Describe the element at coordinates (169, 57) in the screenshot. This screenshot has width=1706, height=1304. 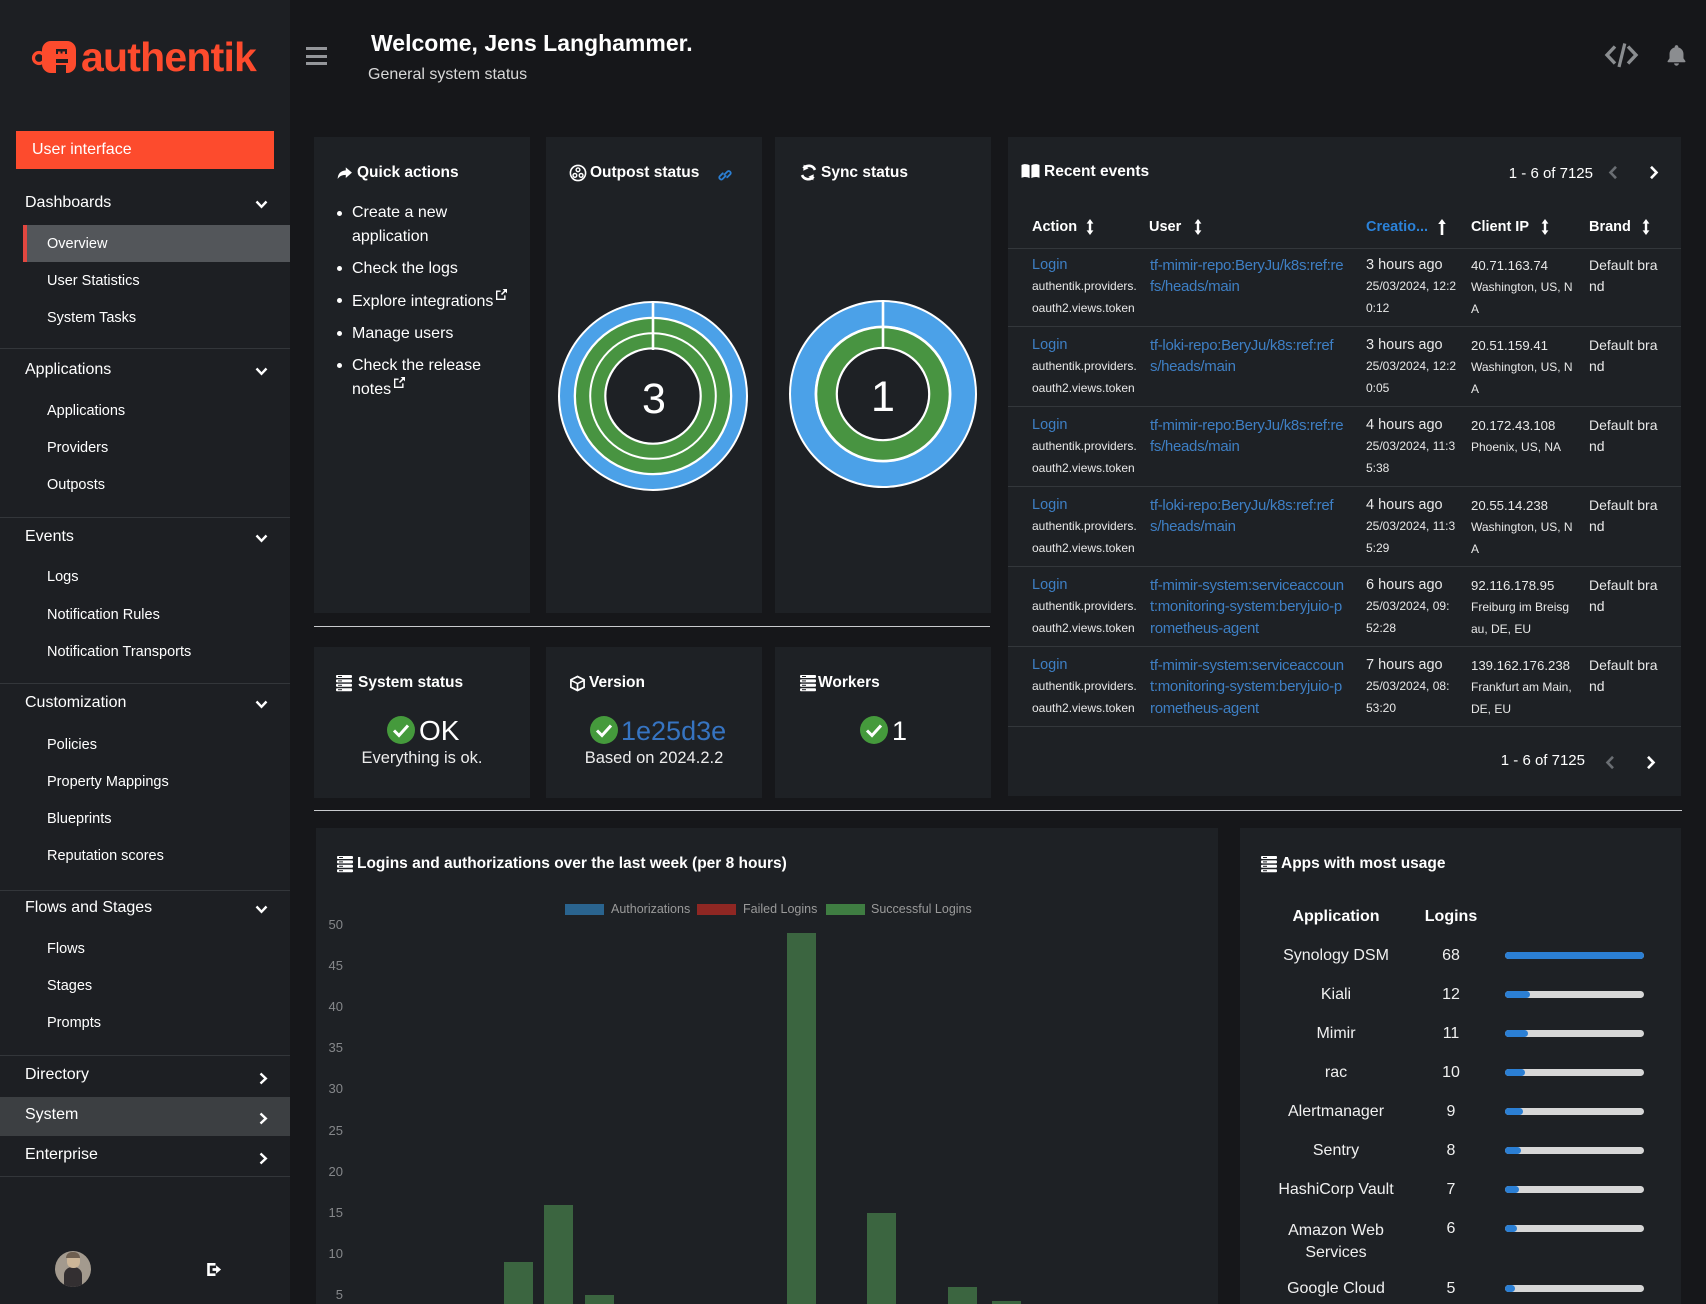
I see `svg-text: authentik` at that location.